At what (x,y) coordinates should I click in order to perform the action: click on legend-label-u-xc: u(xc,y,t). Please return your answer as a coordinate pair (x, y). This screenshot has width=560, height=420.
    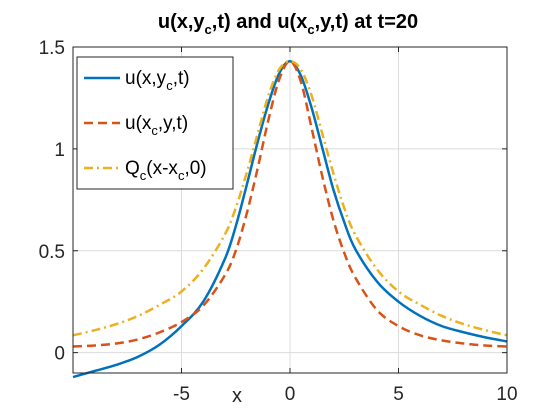
    Looking at the image, I should click on (156, 125).